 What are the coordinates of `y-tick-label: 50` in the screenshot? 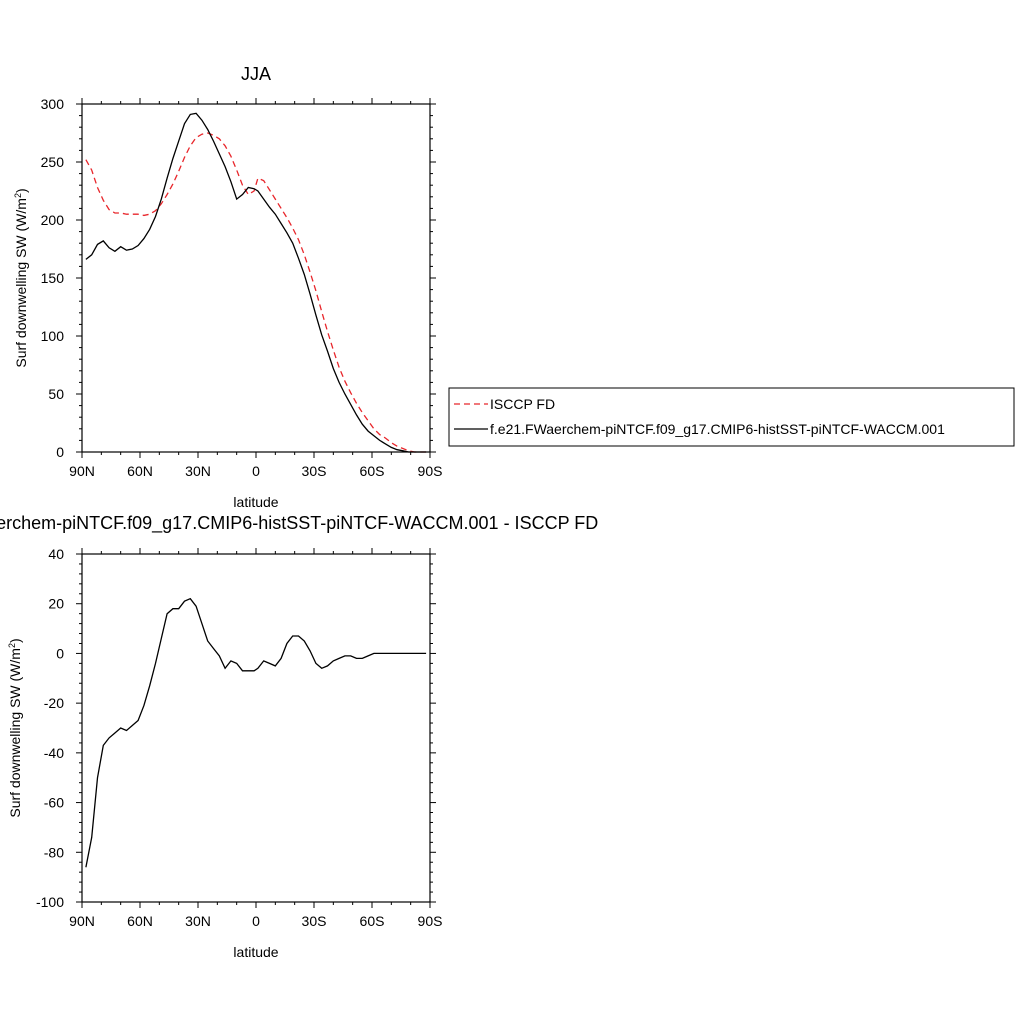 It's located at (56, 394).